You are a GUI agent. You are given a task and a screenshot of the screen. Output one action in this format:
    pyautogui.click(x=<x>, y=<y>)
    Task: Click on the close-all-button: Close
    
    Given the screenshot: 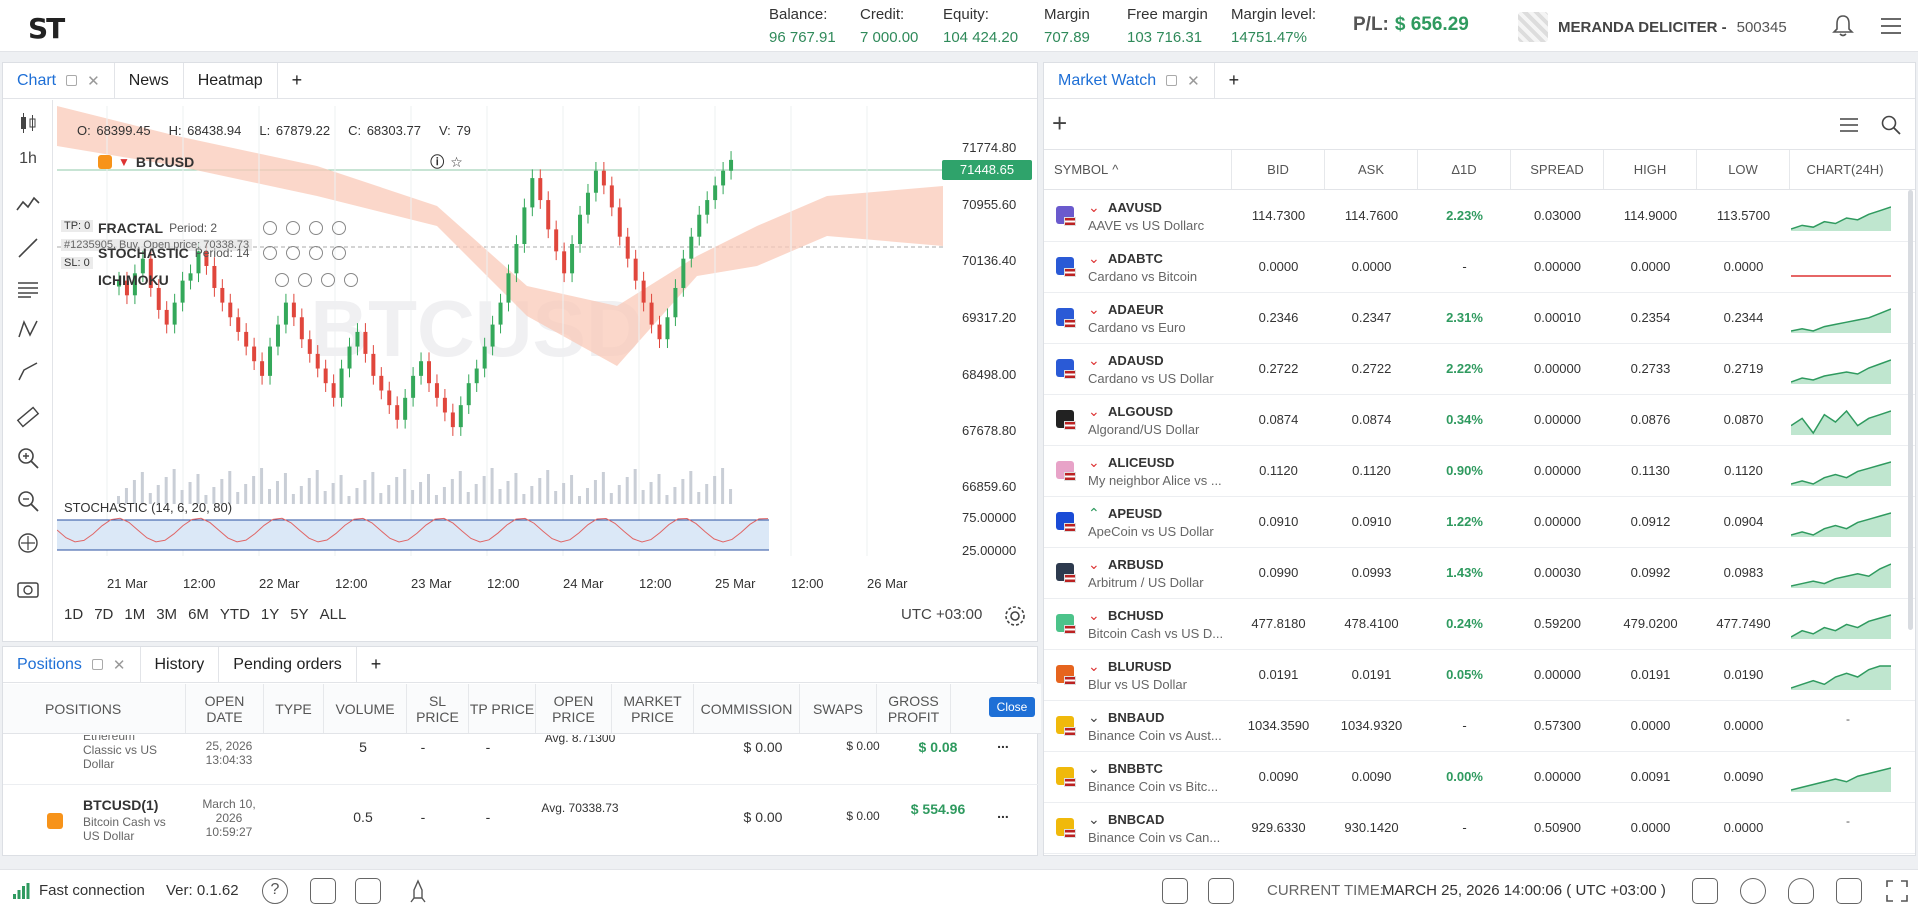 What is the action you would take?
    pyautogui.click(x=1012, y=707)
    